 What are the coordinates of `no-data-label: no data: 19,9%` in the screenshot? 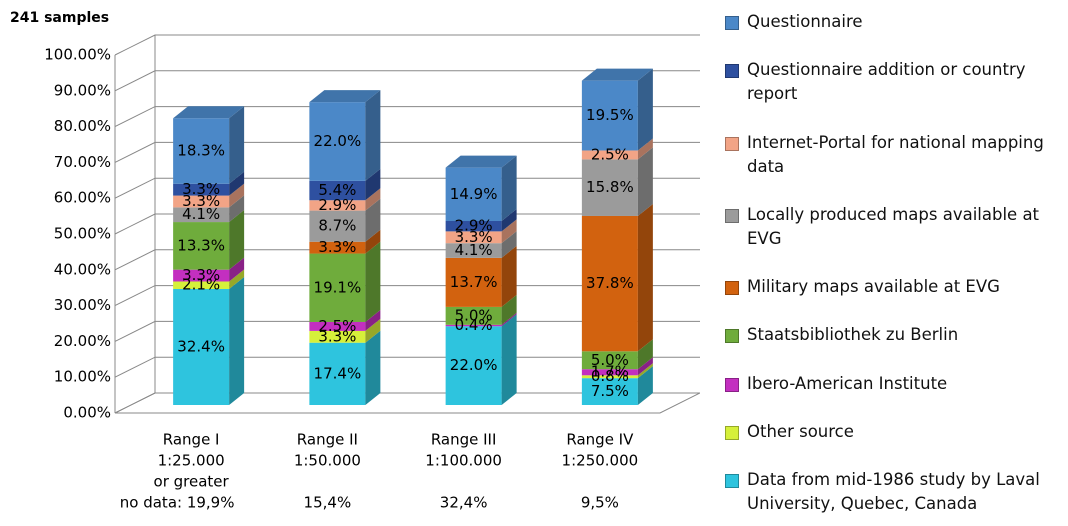 It's located at (177, 503).